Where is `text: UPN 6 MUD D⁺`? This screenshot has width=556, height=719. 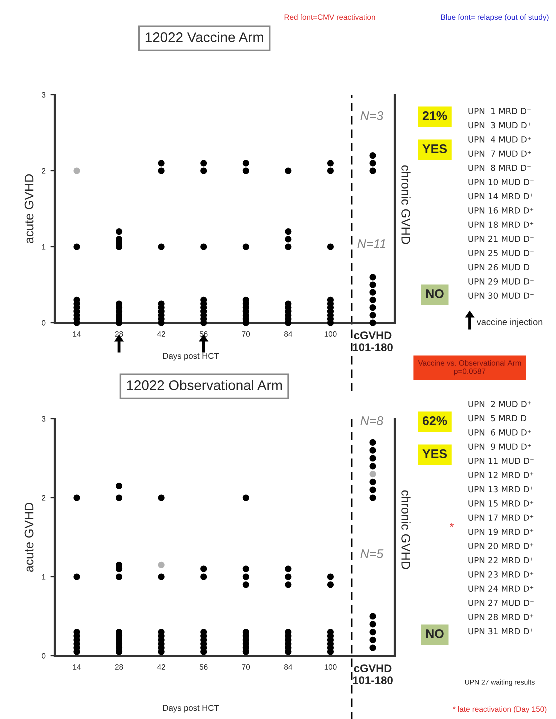 text: UPN 6 MUD D⁺ is located at coordinates (500, 433).